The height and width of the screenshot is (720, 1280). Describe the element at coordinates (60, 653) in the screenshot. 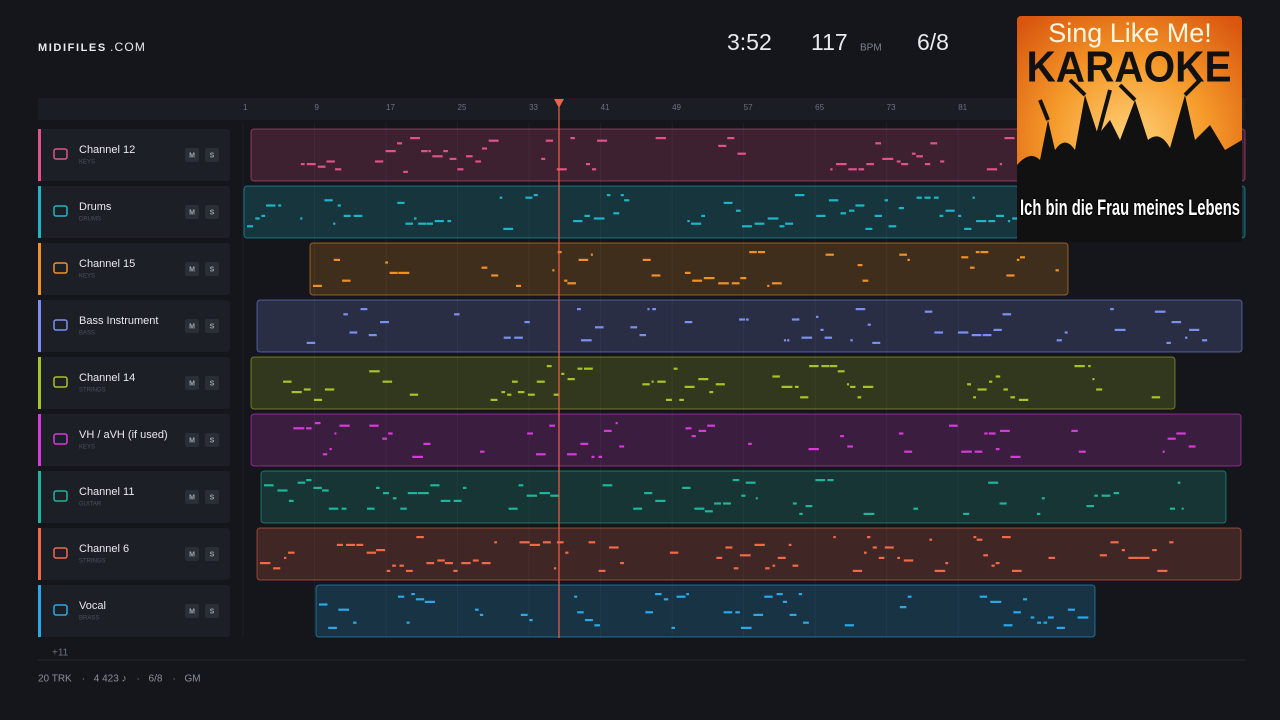

I see `more-tracks: +11` at that location.